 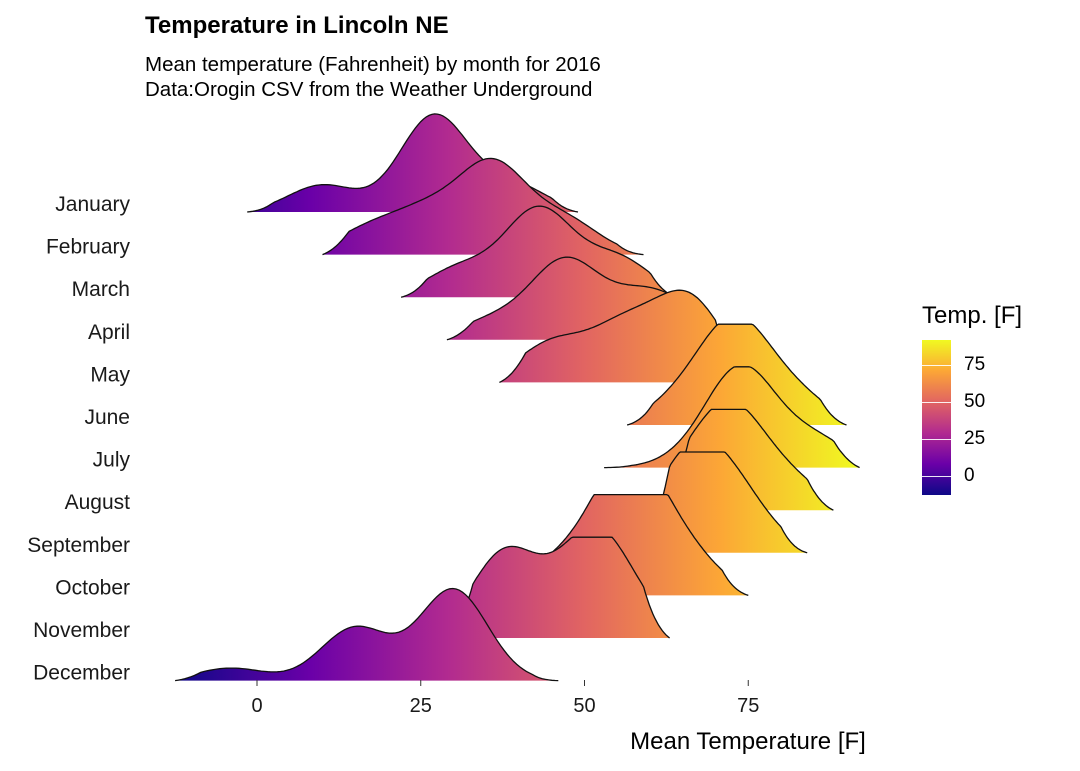 What do you see at coordinates (88, 247) in the screenshot?
I see `month-label-february: February` at bounding box center [88, 247].